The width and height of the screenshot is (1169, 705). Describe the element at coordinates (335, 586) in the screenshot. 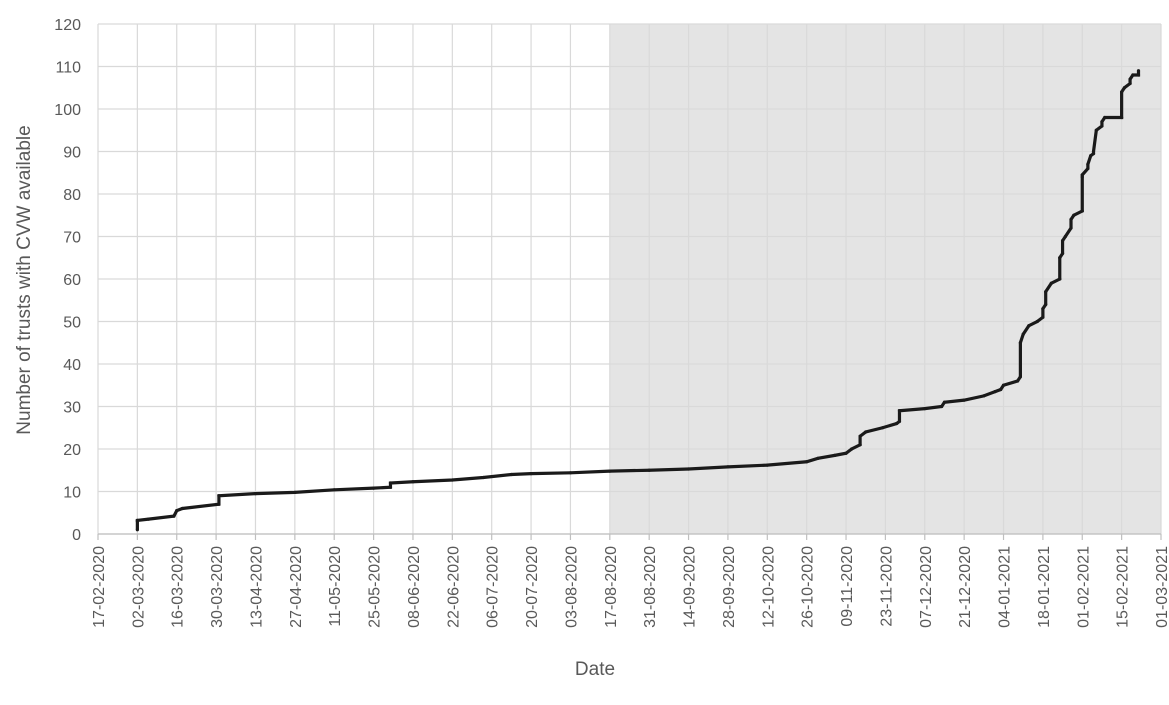

I see `x-tick-label-6: 11-05-2020` at that location.